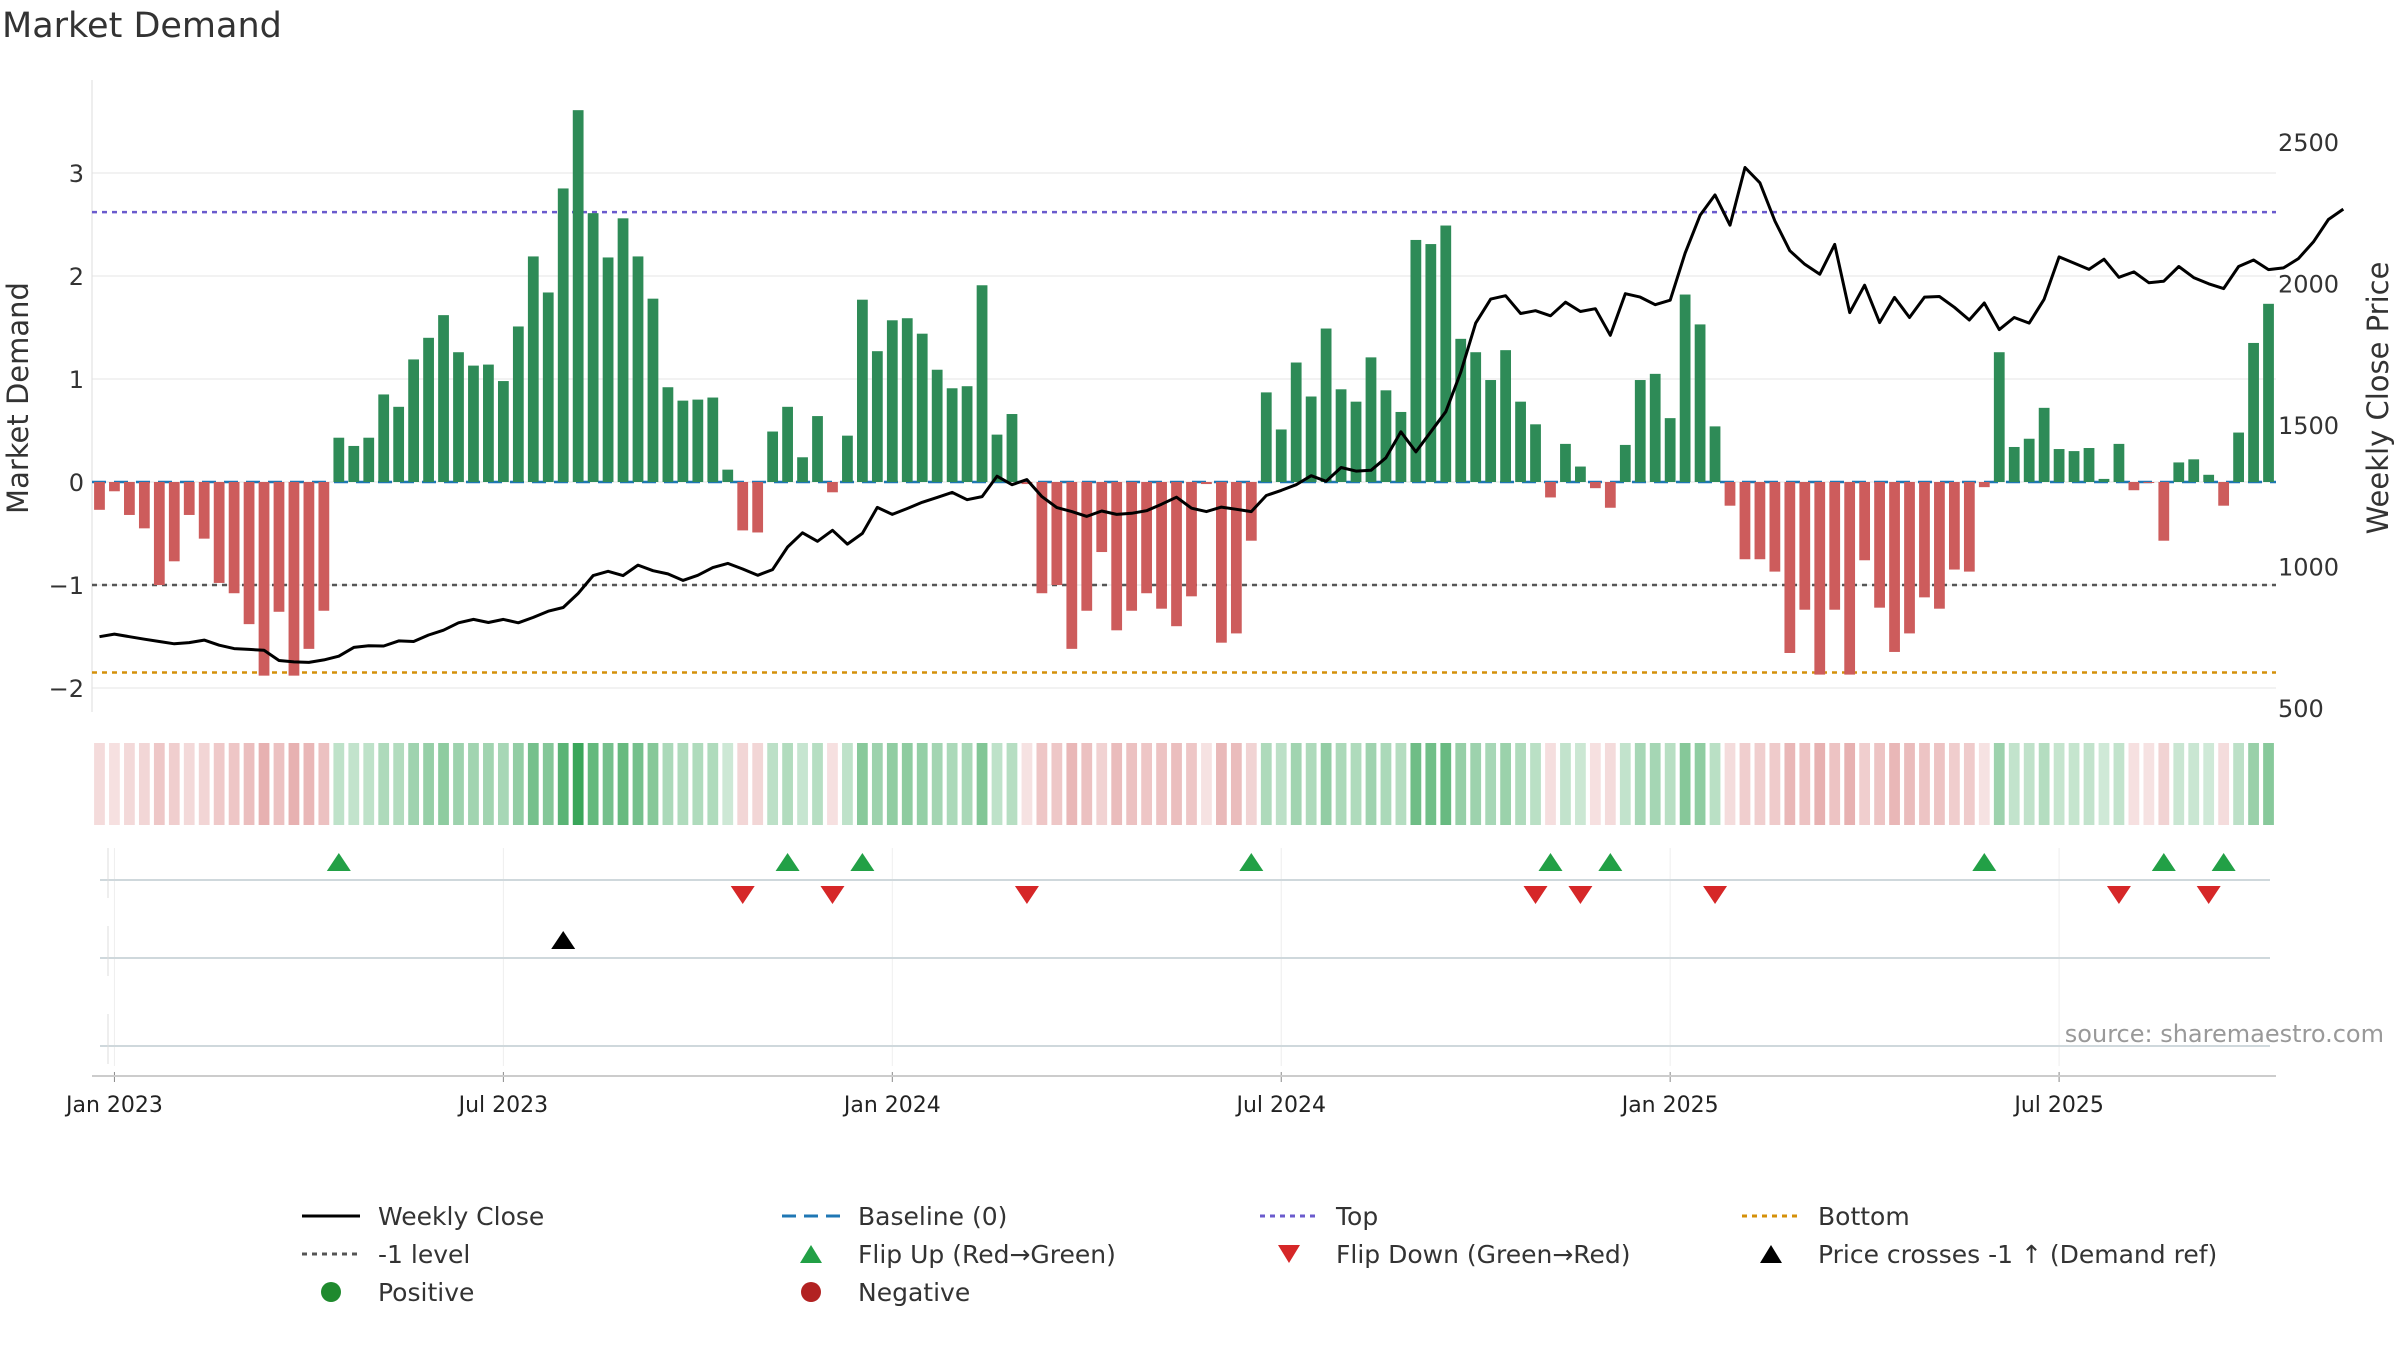 The width and height of the screenshot is (2400, 1350). I want to click on price-cross-legend-icon, so click(1771, 1254).